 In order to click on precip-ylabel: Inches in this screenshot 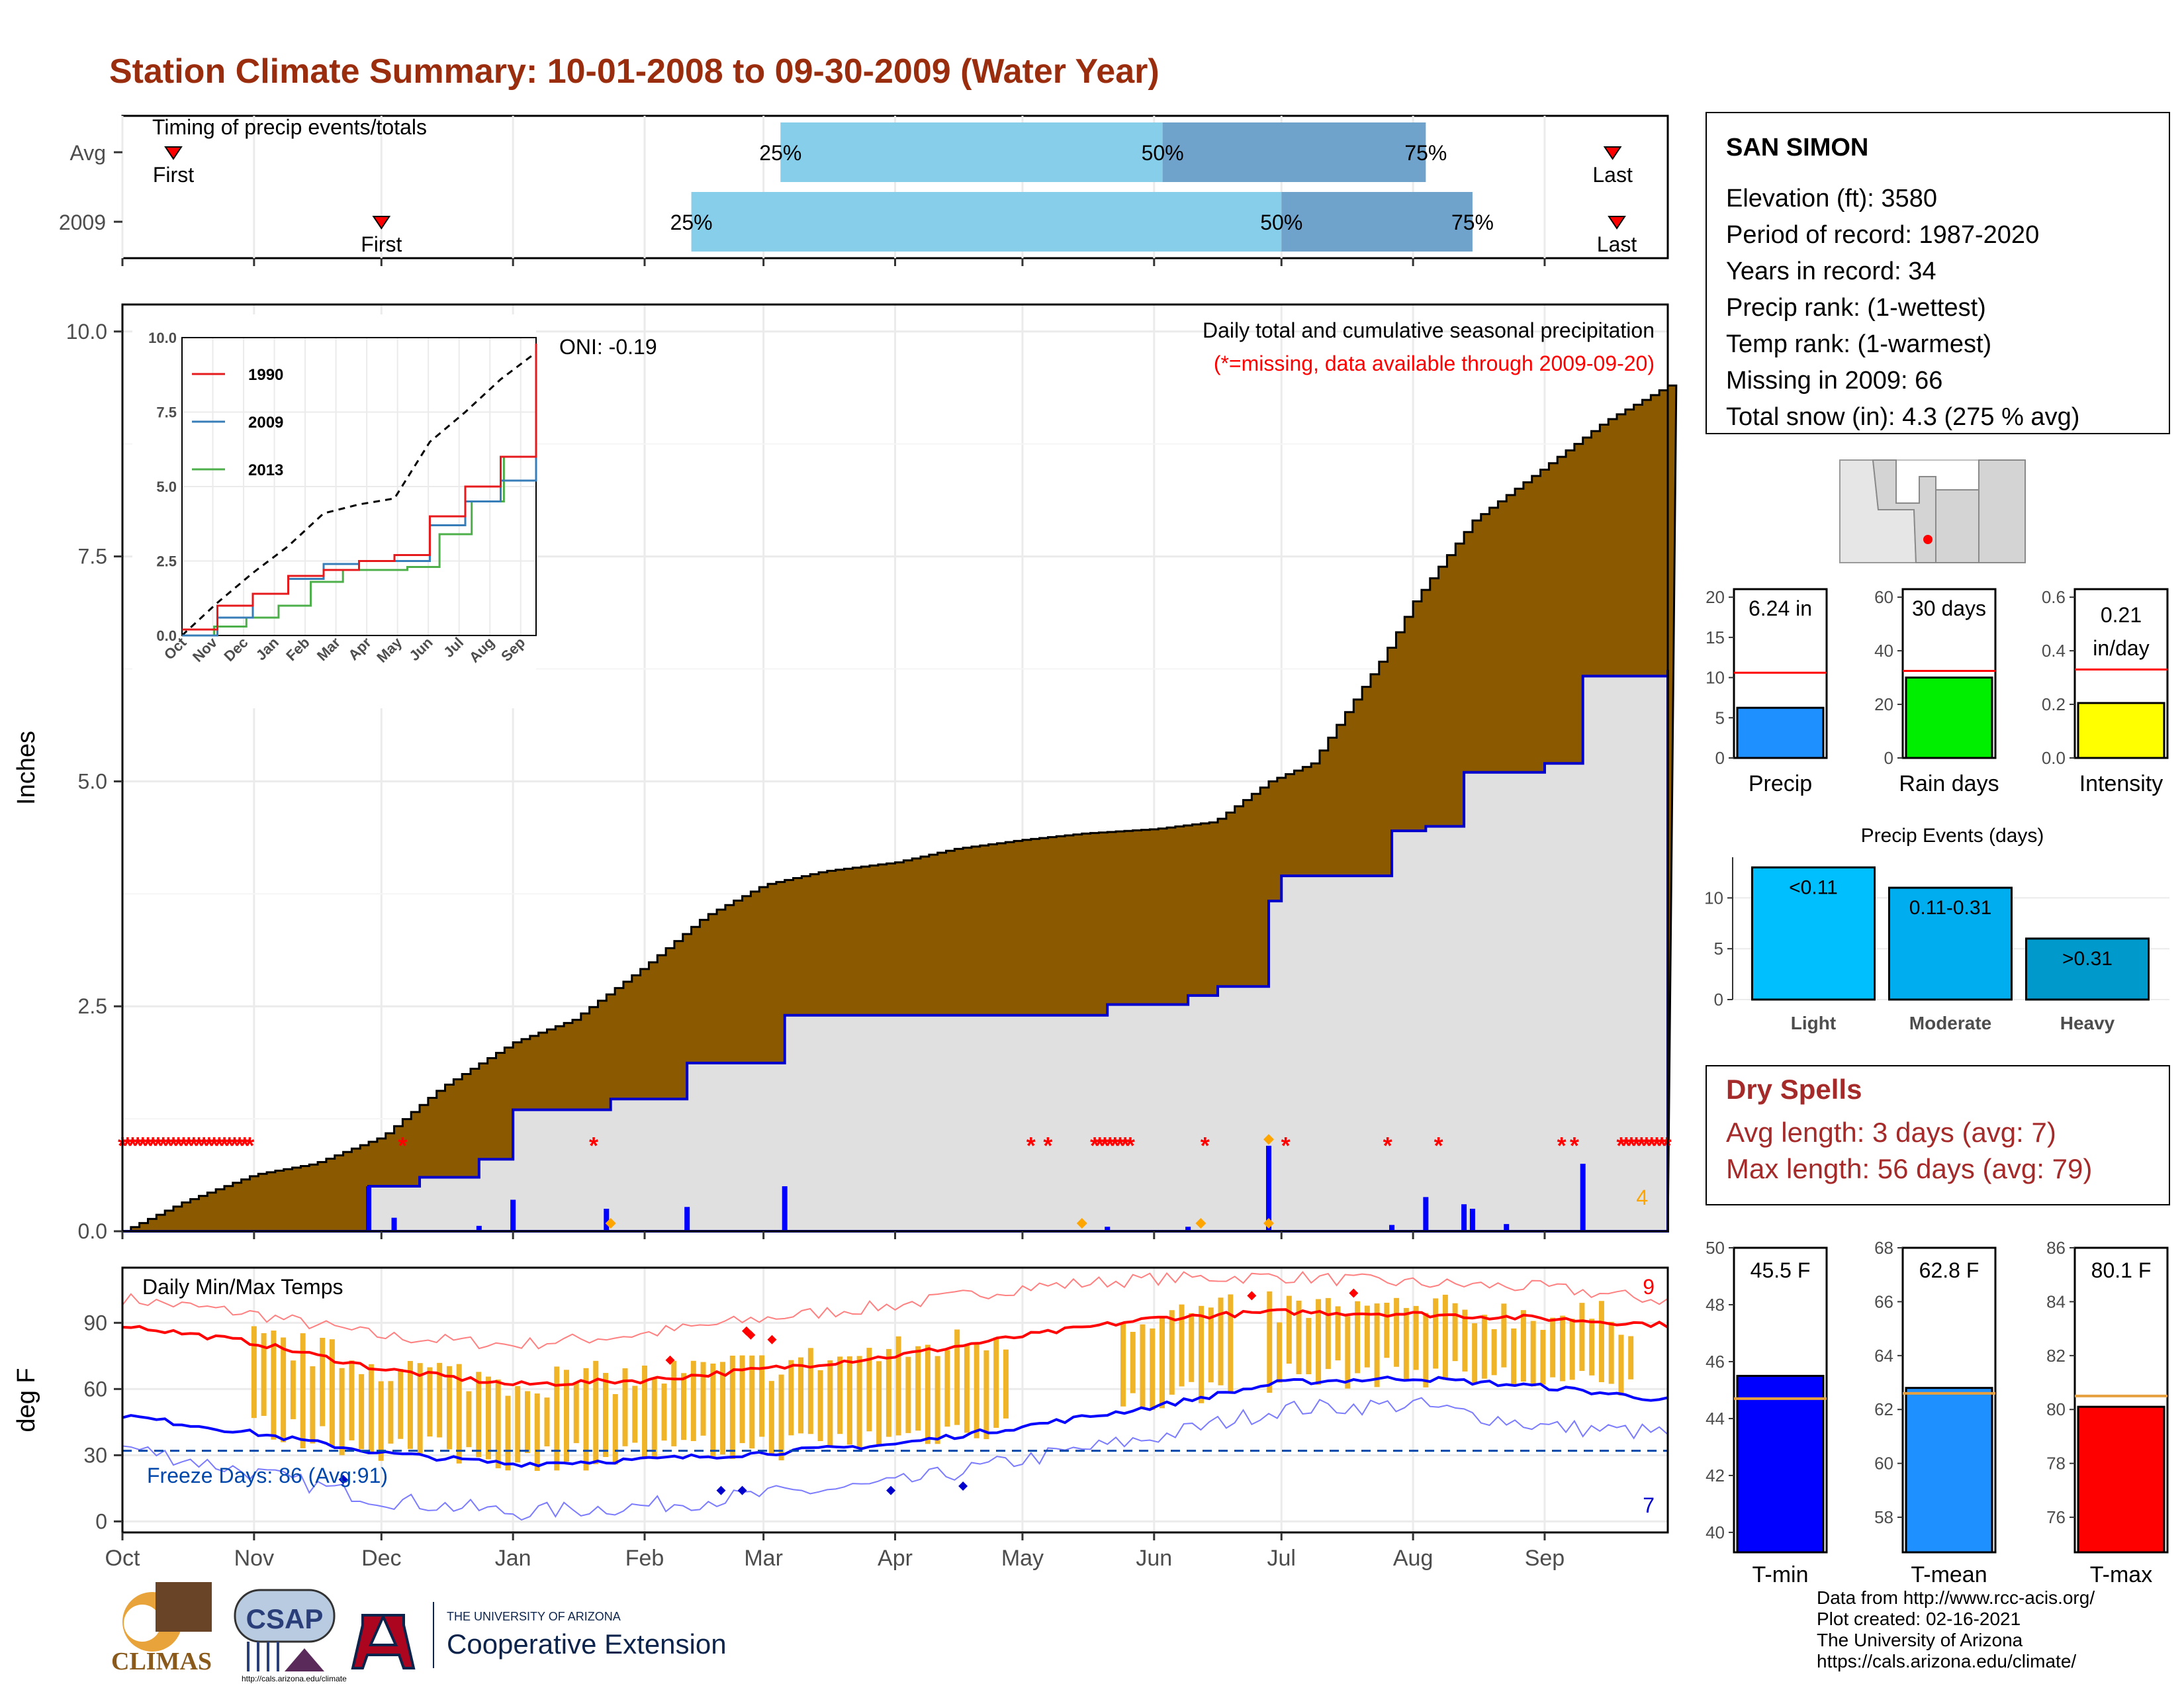, I will do `click(26, 768)`.